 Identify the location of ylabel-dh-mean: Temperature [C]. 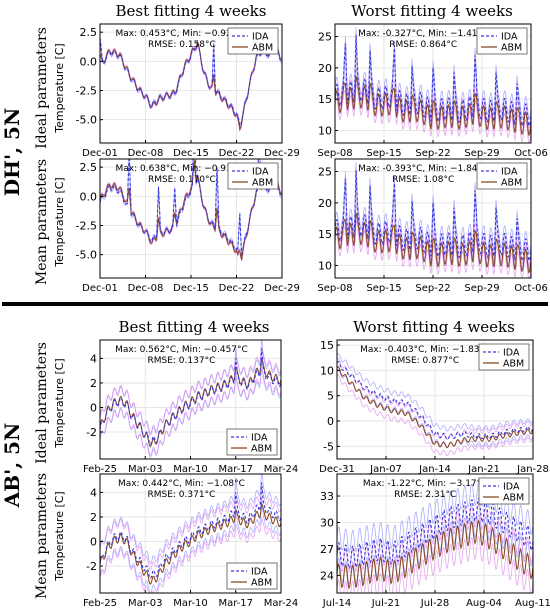
(59, 222).